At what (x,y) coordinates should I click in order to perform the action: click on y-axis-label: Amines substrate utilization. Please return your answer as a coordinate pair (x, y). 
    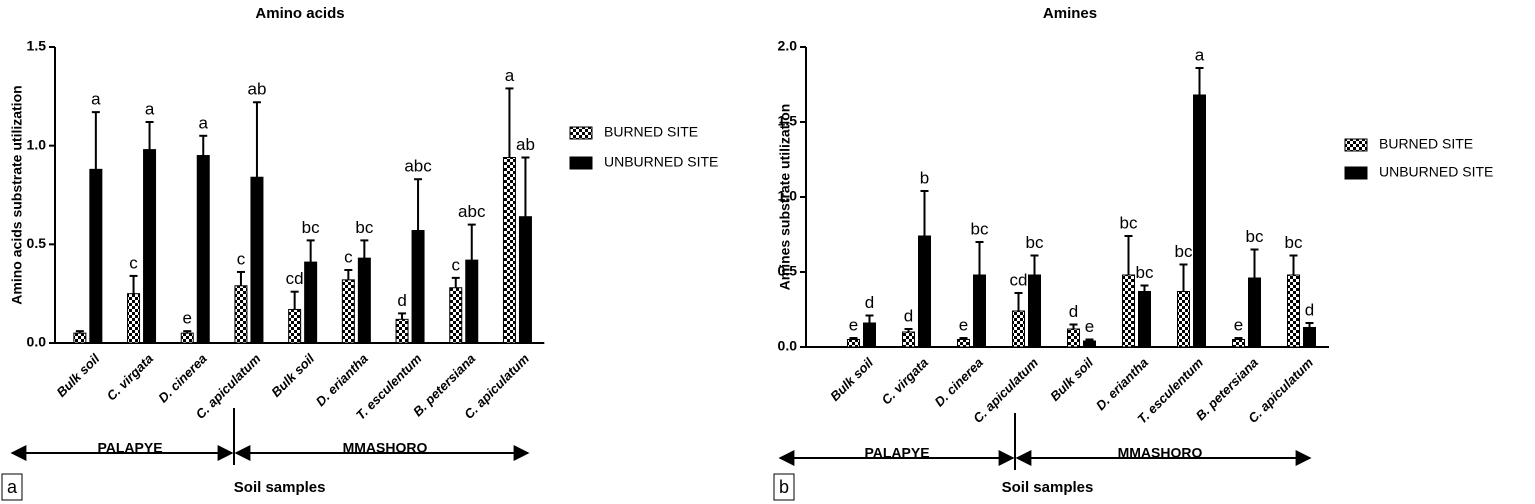
    Looking at the image, I should click on (785, 197).